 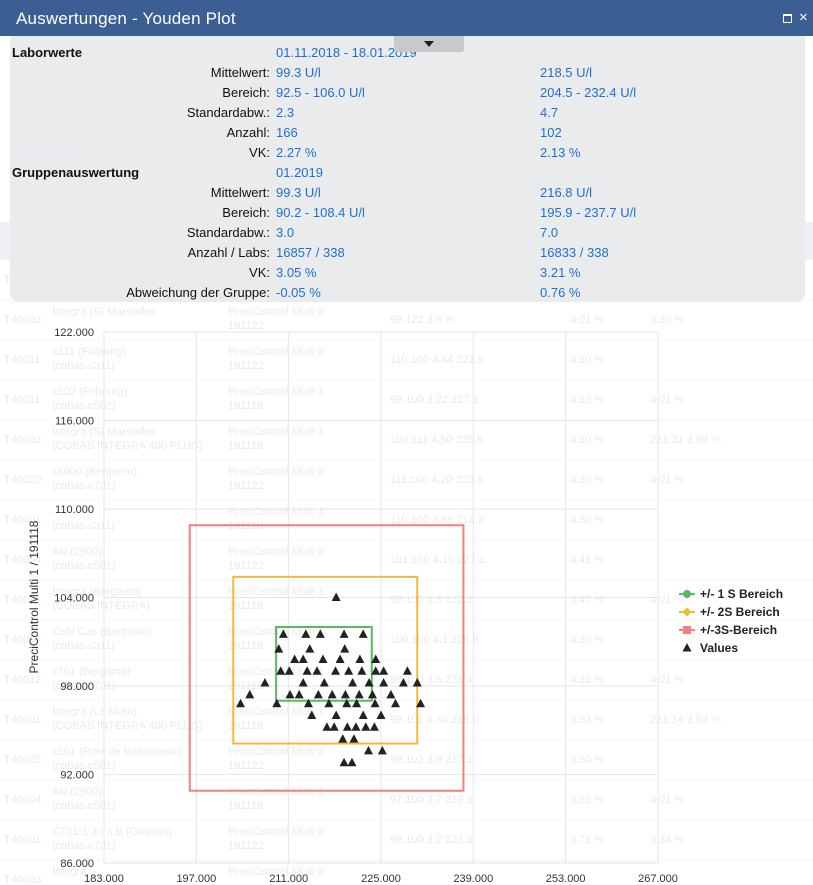 What do you see at coordinates (246, 212) in the screenshot?
I see `group-stat-label: Bereich:` at bounding box center [246, 212].